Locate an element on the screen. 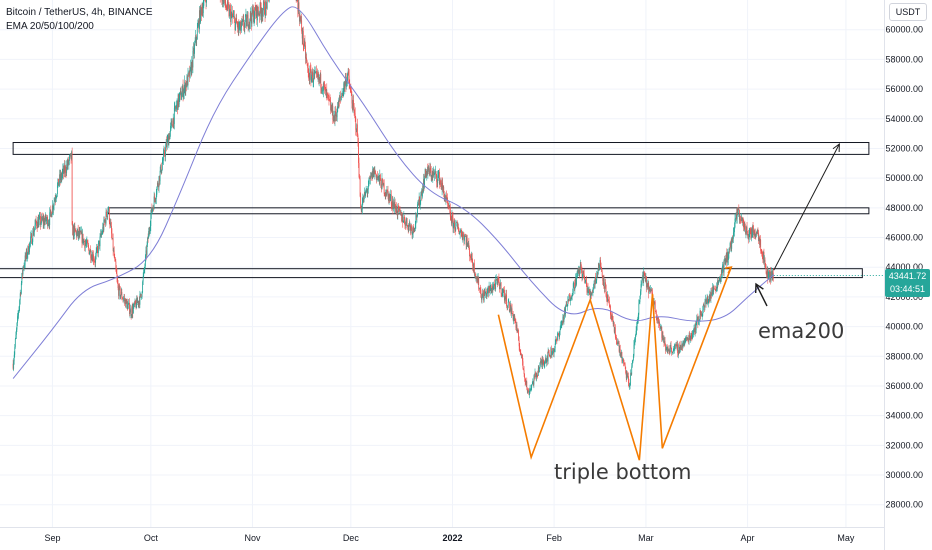 This screenshot has width=932, height=550. indicator-legend: EMA 20/50/100/200 is located at coordinates (50, 26).